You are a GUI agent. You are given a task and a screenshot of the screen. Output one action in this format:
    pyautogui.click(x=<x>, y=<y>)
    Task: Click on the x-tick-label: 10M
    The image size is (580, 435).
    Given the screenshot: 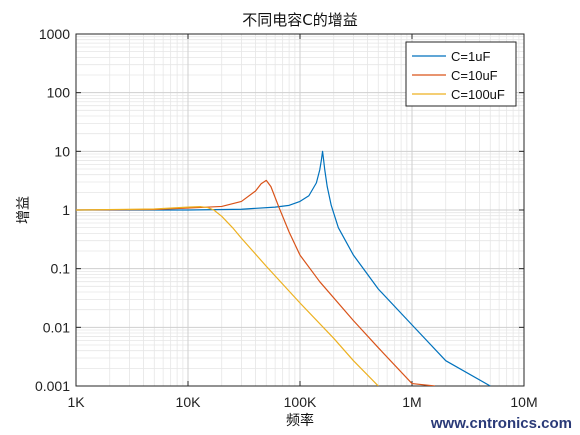 What is the action you would take?
    pyautogui.click(x=523, y=402)
    